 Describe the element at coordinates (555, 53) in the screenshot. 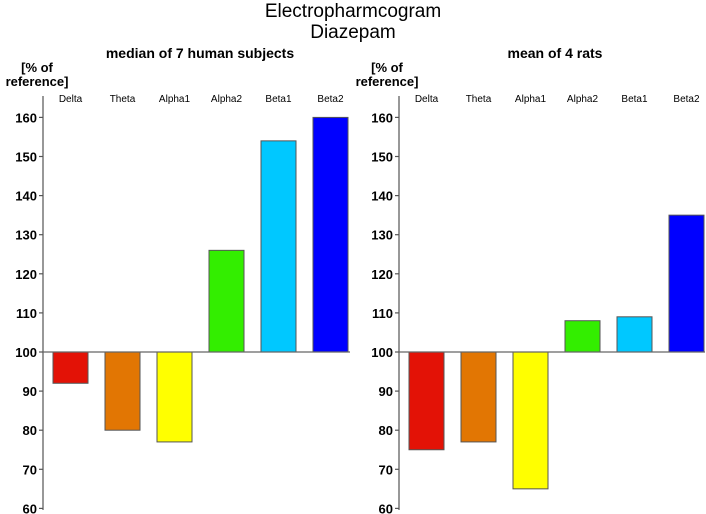

I see `panel-title: mean of 4 rats` at that location.